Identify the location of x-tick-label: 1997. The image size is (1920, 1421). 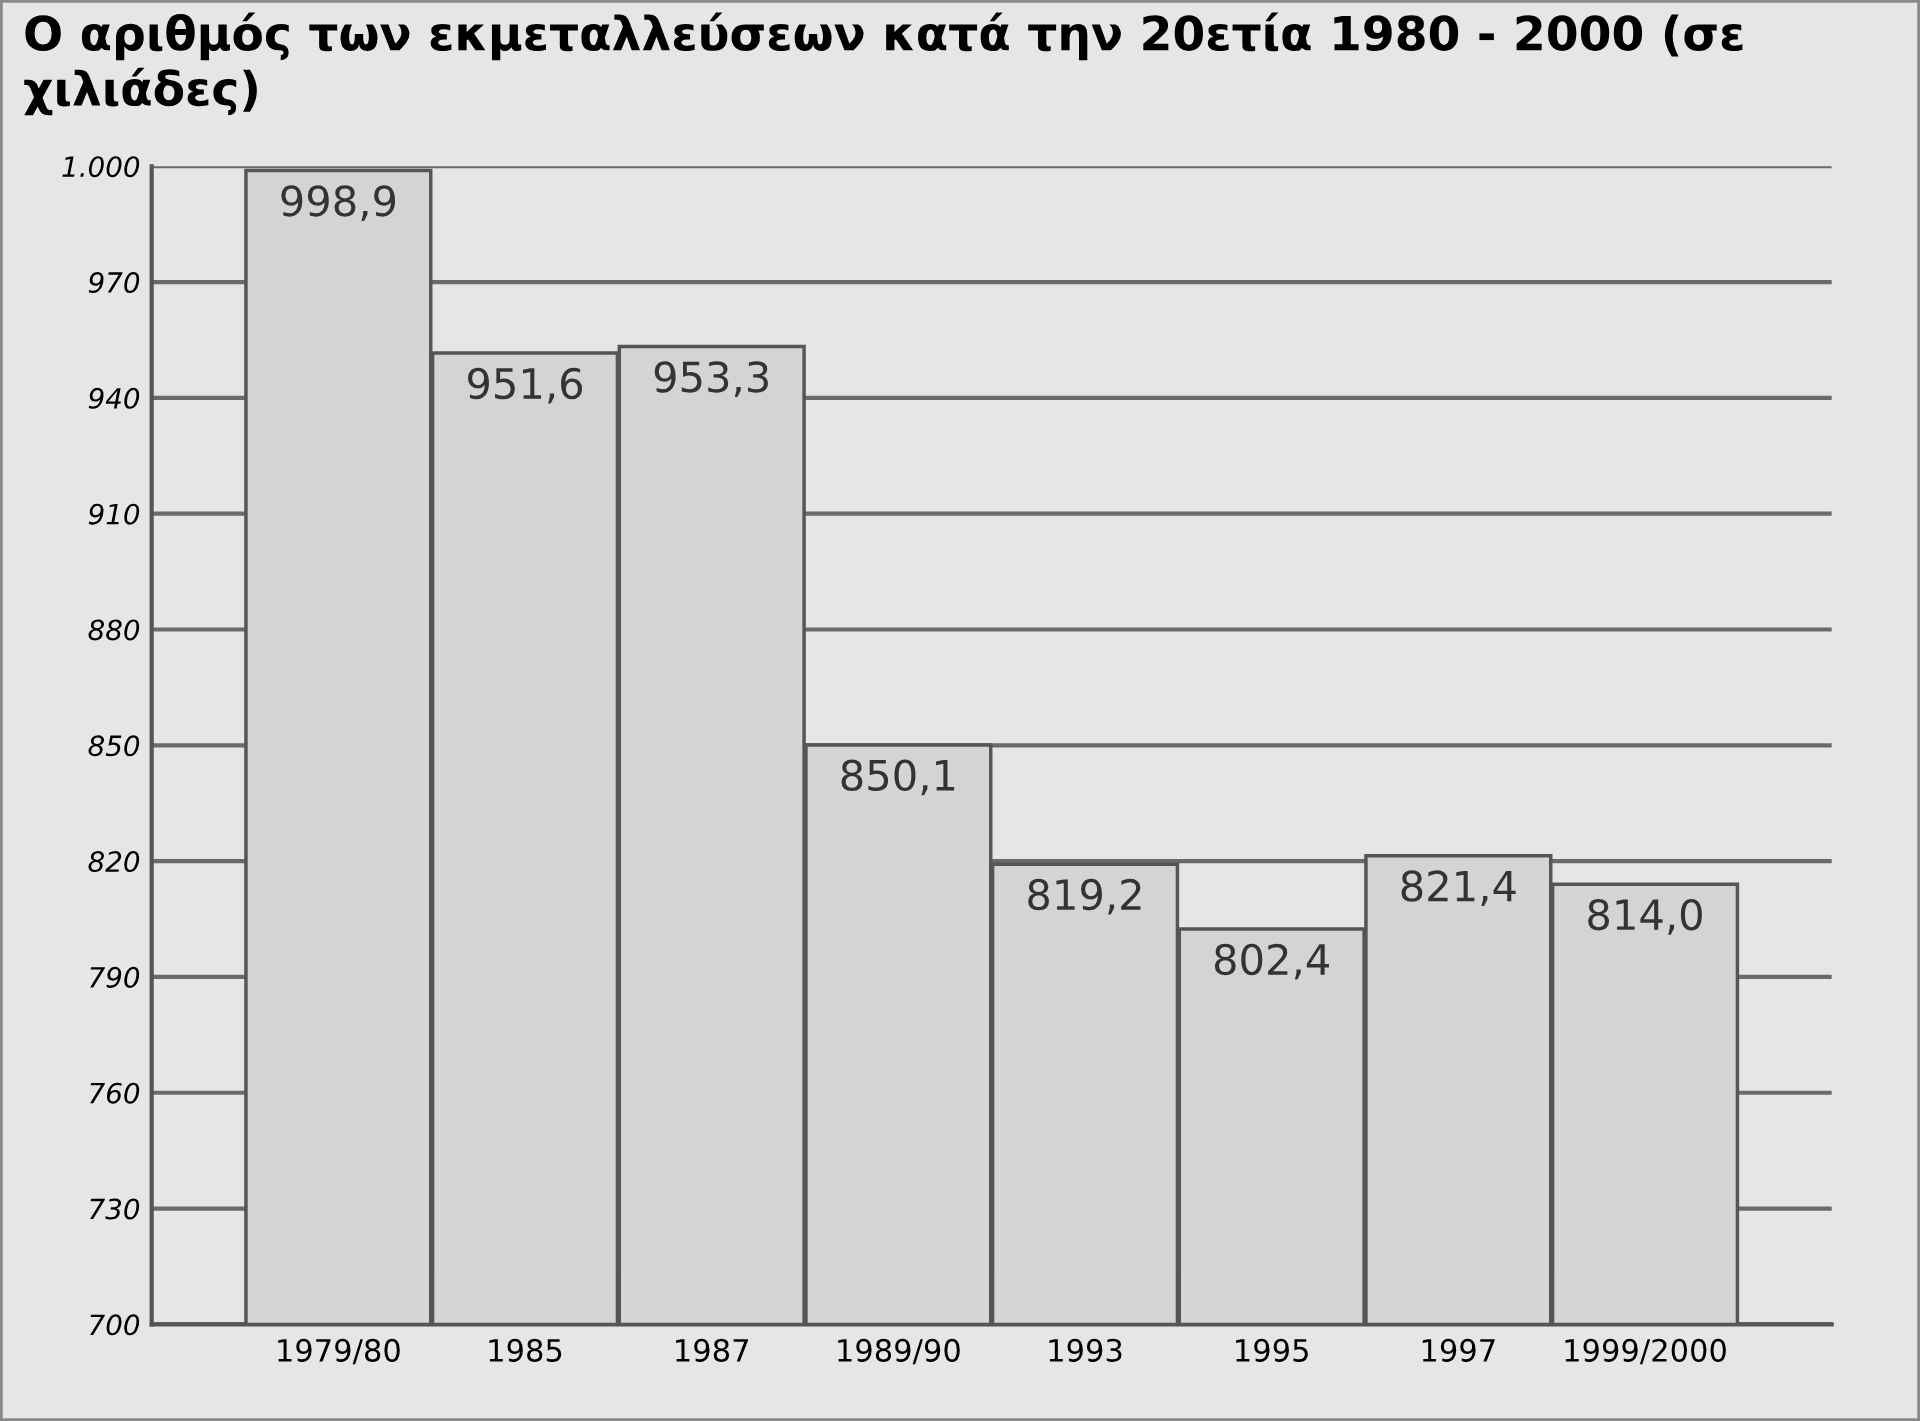
(1458, 1350).